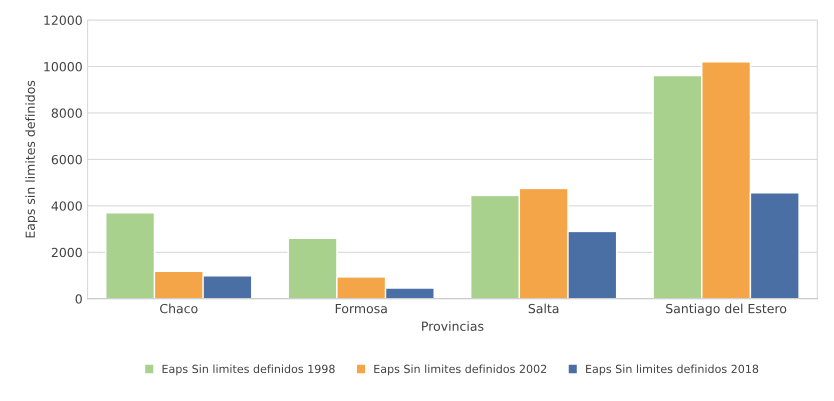 The image size is (834, 401). Describe the element at coordinates (726, 310) in the screenshot. I see `x-tick-label: Santiago del Estero` at that location.